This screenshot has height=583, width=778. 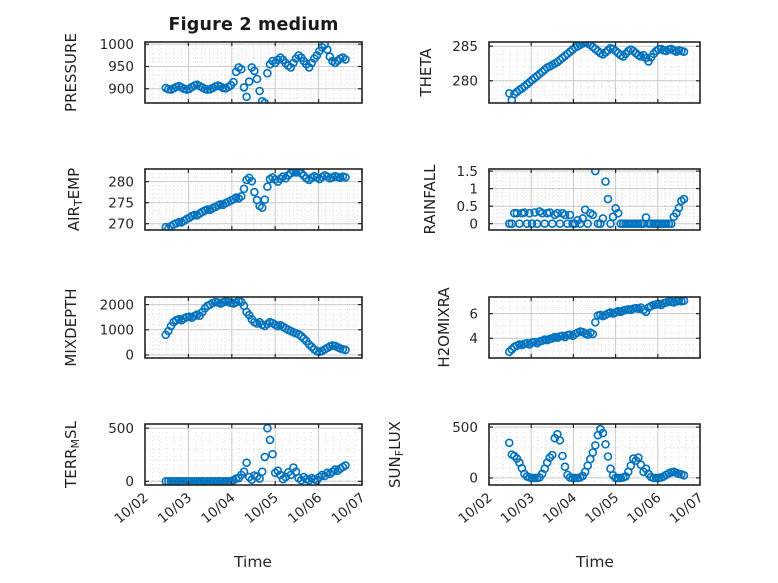 What do you see at coordinates (430, 199) in the screenshot?
I see `y-axis-label: RAINFALL` at bounding box center [430, 199].